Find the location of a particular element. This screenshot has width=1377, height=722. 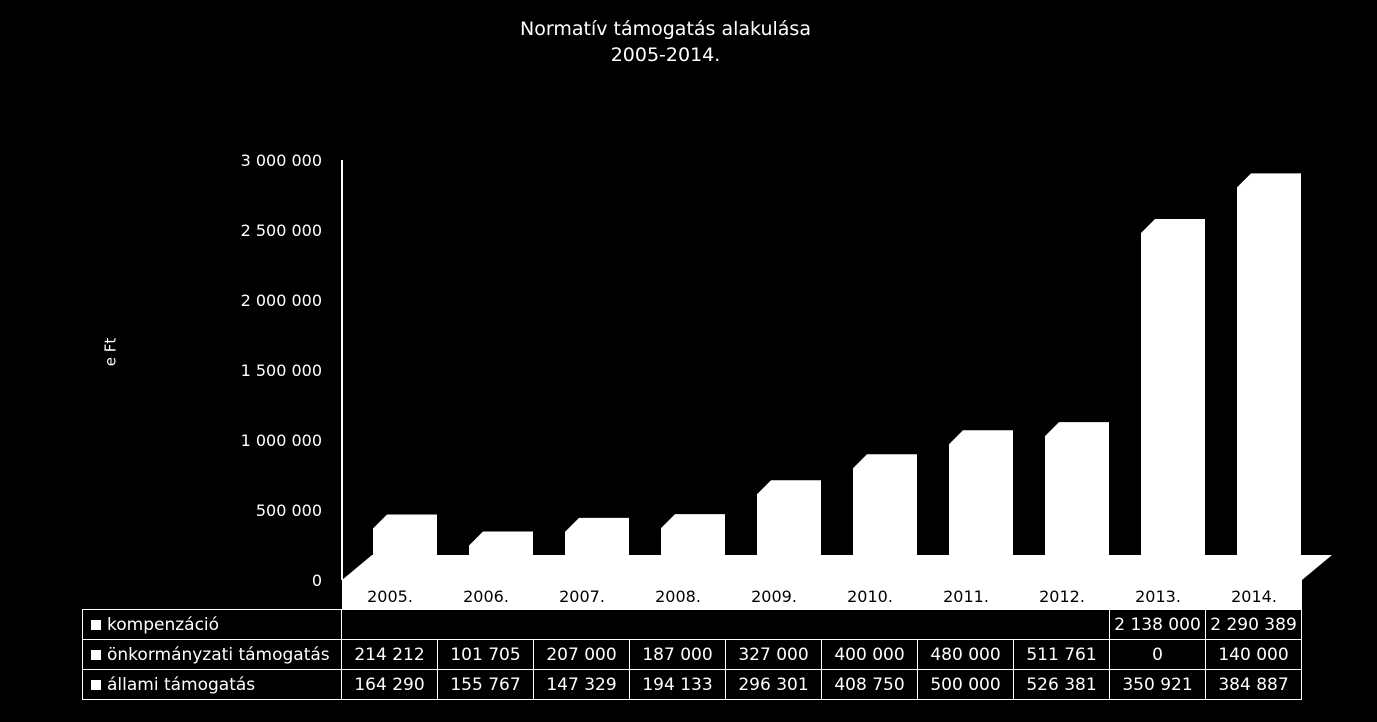

legend-label: állami támogatás is located at coordinates (181, 684).